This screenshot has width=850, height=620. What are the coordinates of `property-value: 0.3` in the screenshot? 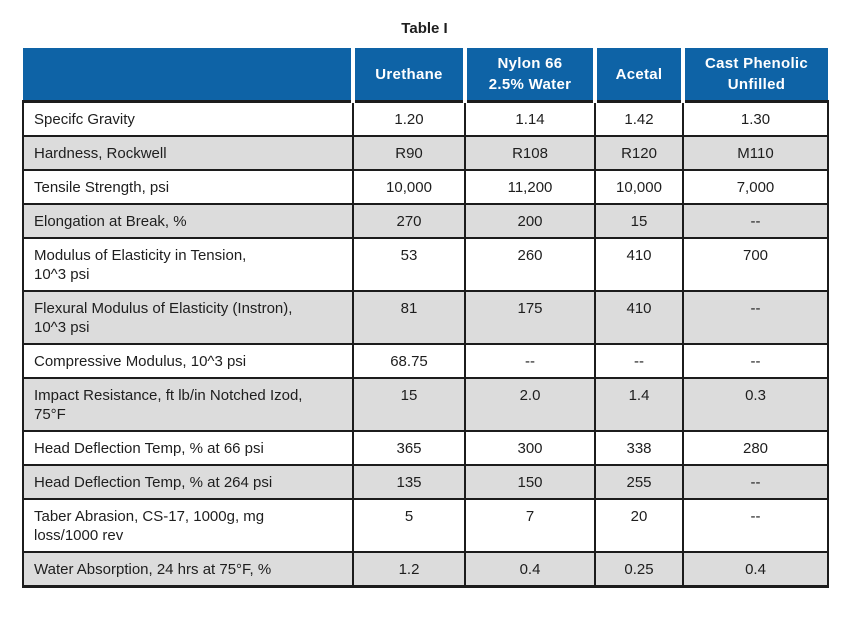 It's located at (755, 404).